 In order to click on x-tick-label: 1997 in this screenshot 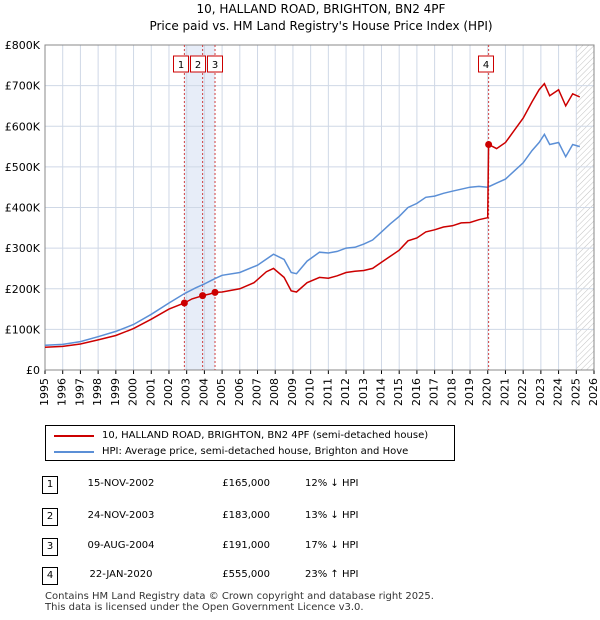, I will do `click(79, 392)`.